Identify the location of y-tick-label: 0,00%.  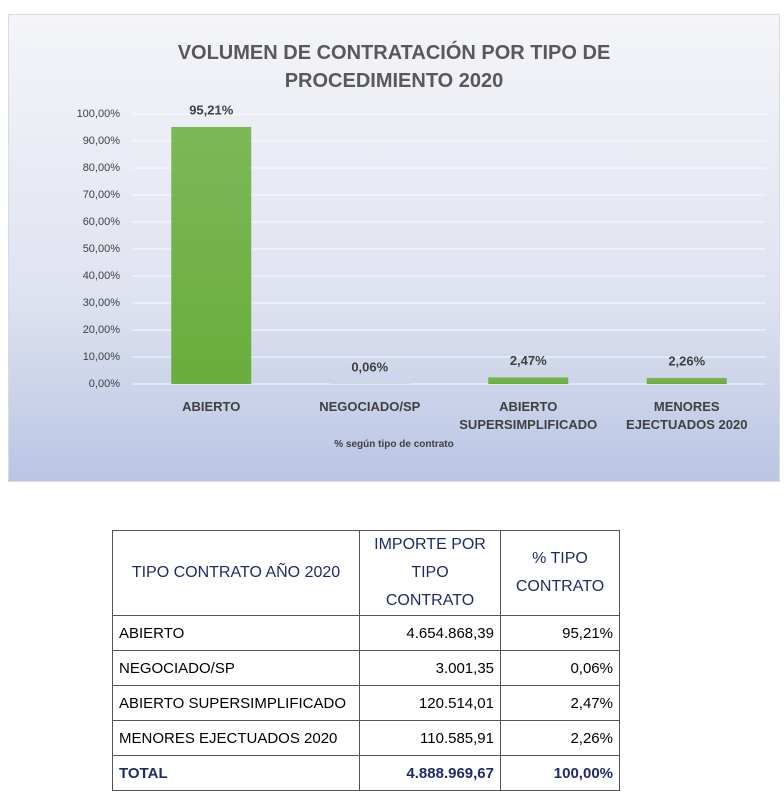
(104, 384).